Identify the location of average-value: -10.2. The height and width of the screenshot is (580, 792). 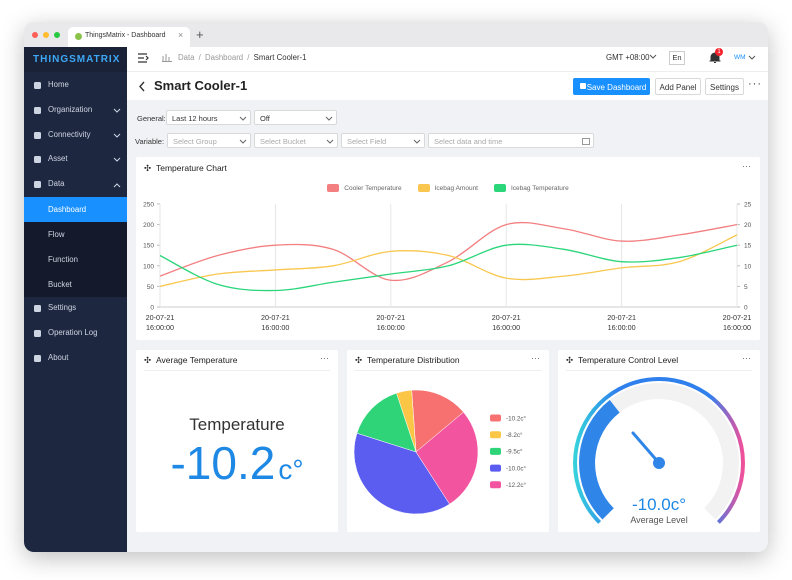
(223, 463).